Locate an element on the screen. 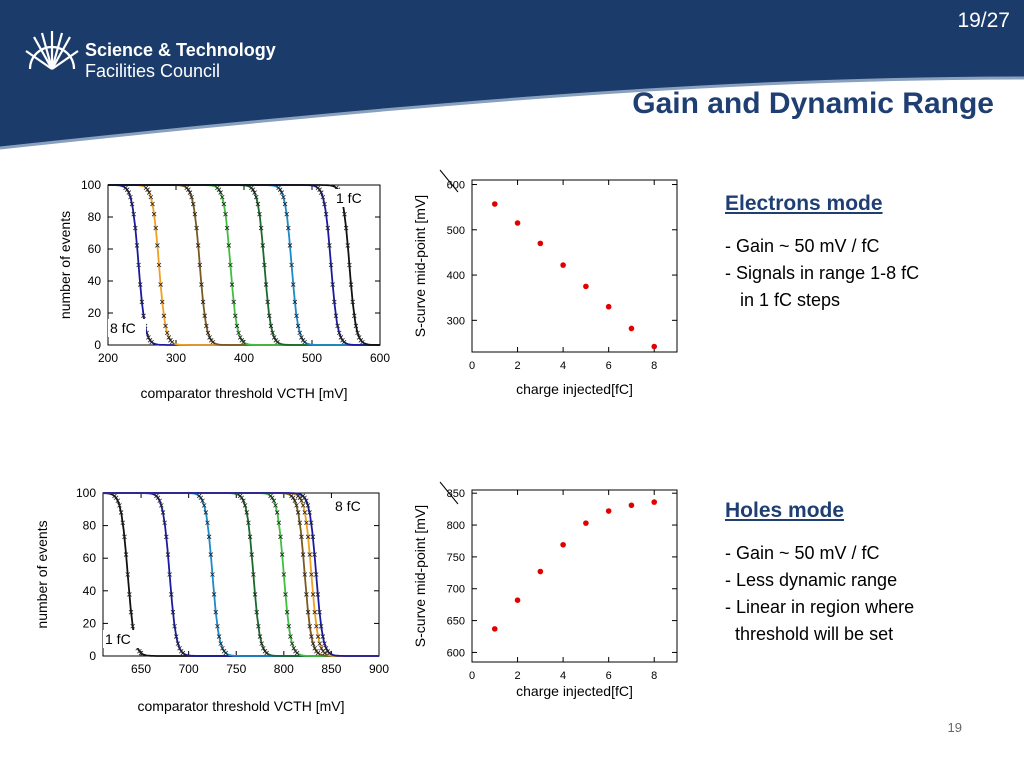 This screenshot has width=1024, height=768. logo-line-1: Science & Technology is located at coordinates (180, 50).